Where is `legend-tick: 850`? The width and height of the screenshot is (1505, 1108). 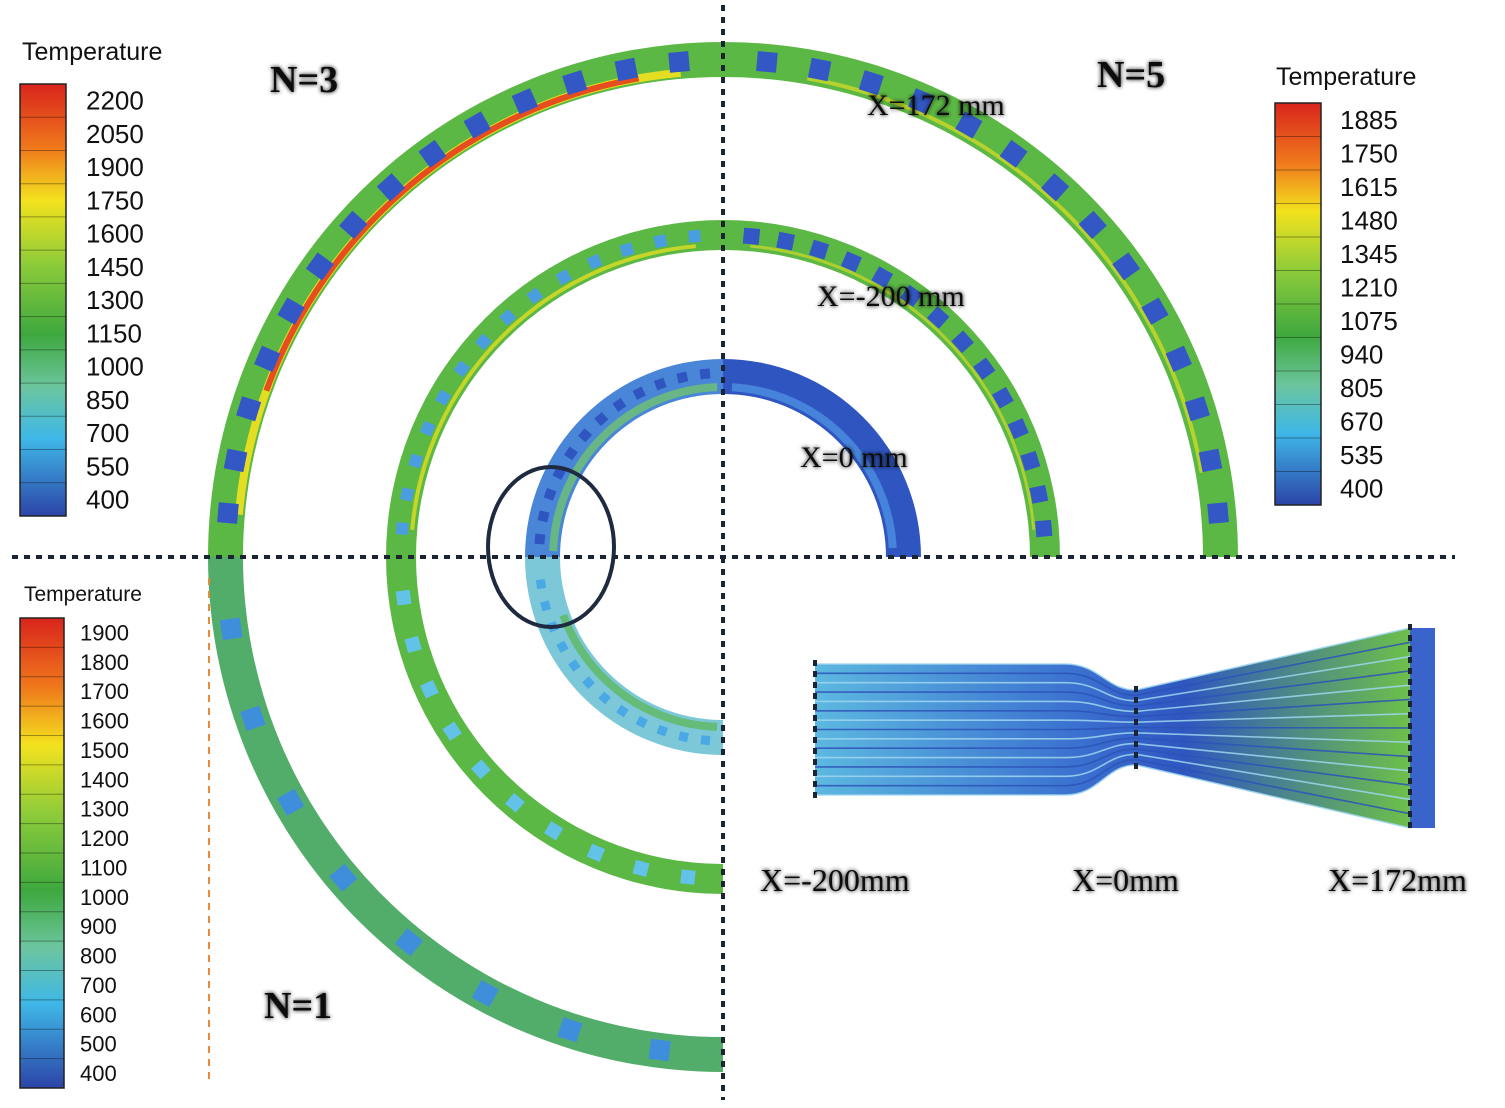 legend-tick: 850 is located at coordinates (107, 400).